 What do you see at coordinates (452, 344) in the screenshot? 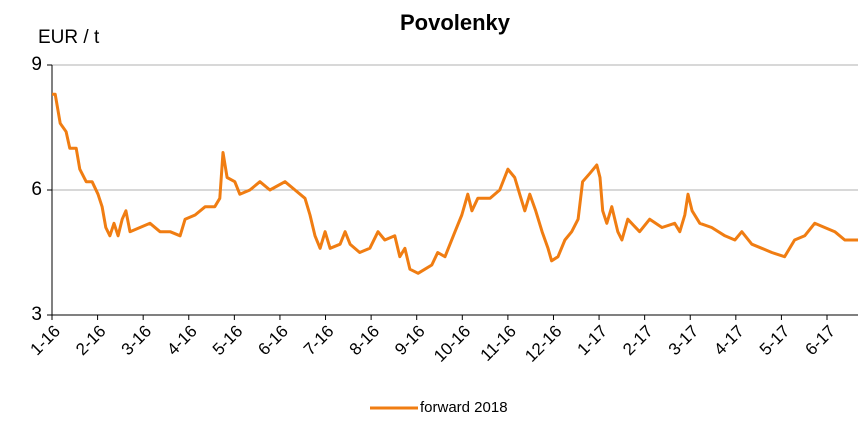
I see `x-tick-label: 10-16` at bounding box center [452, 344].